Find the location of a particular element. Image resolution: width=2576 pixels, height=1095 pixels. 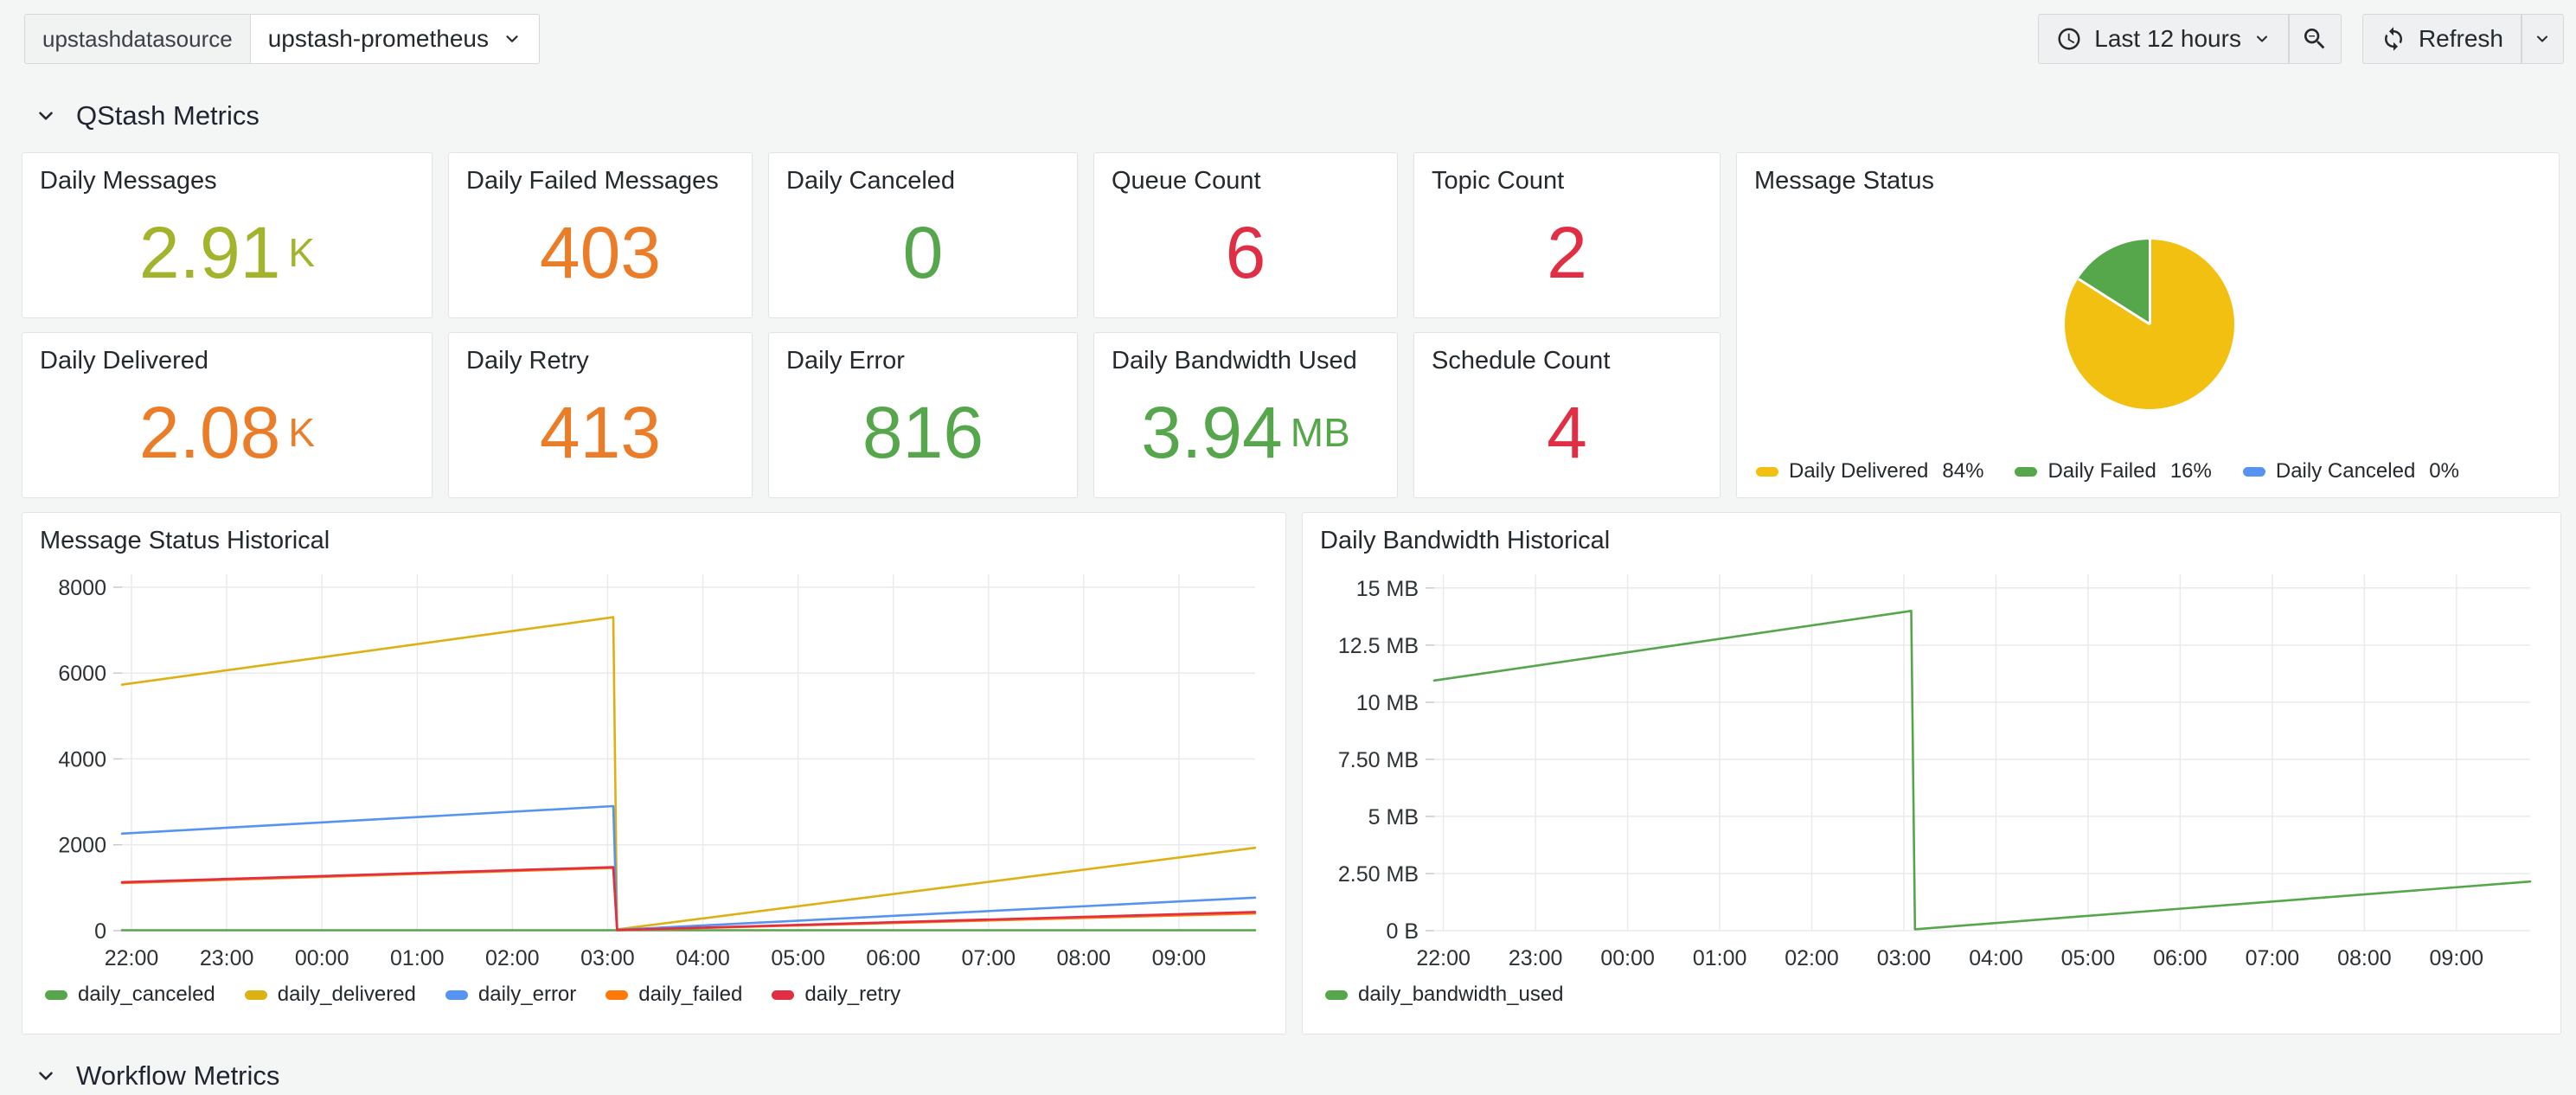

zoom-out-button is located at coordinates (2315, 39).